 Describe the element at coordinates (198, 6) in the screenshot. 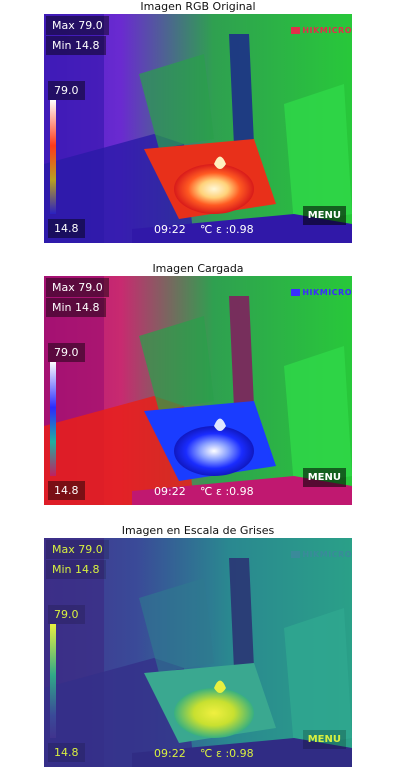

I see `panel-title: Imagen RGB Original` at that location.